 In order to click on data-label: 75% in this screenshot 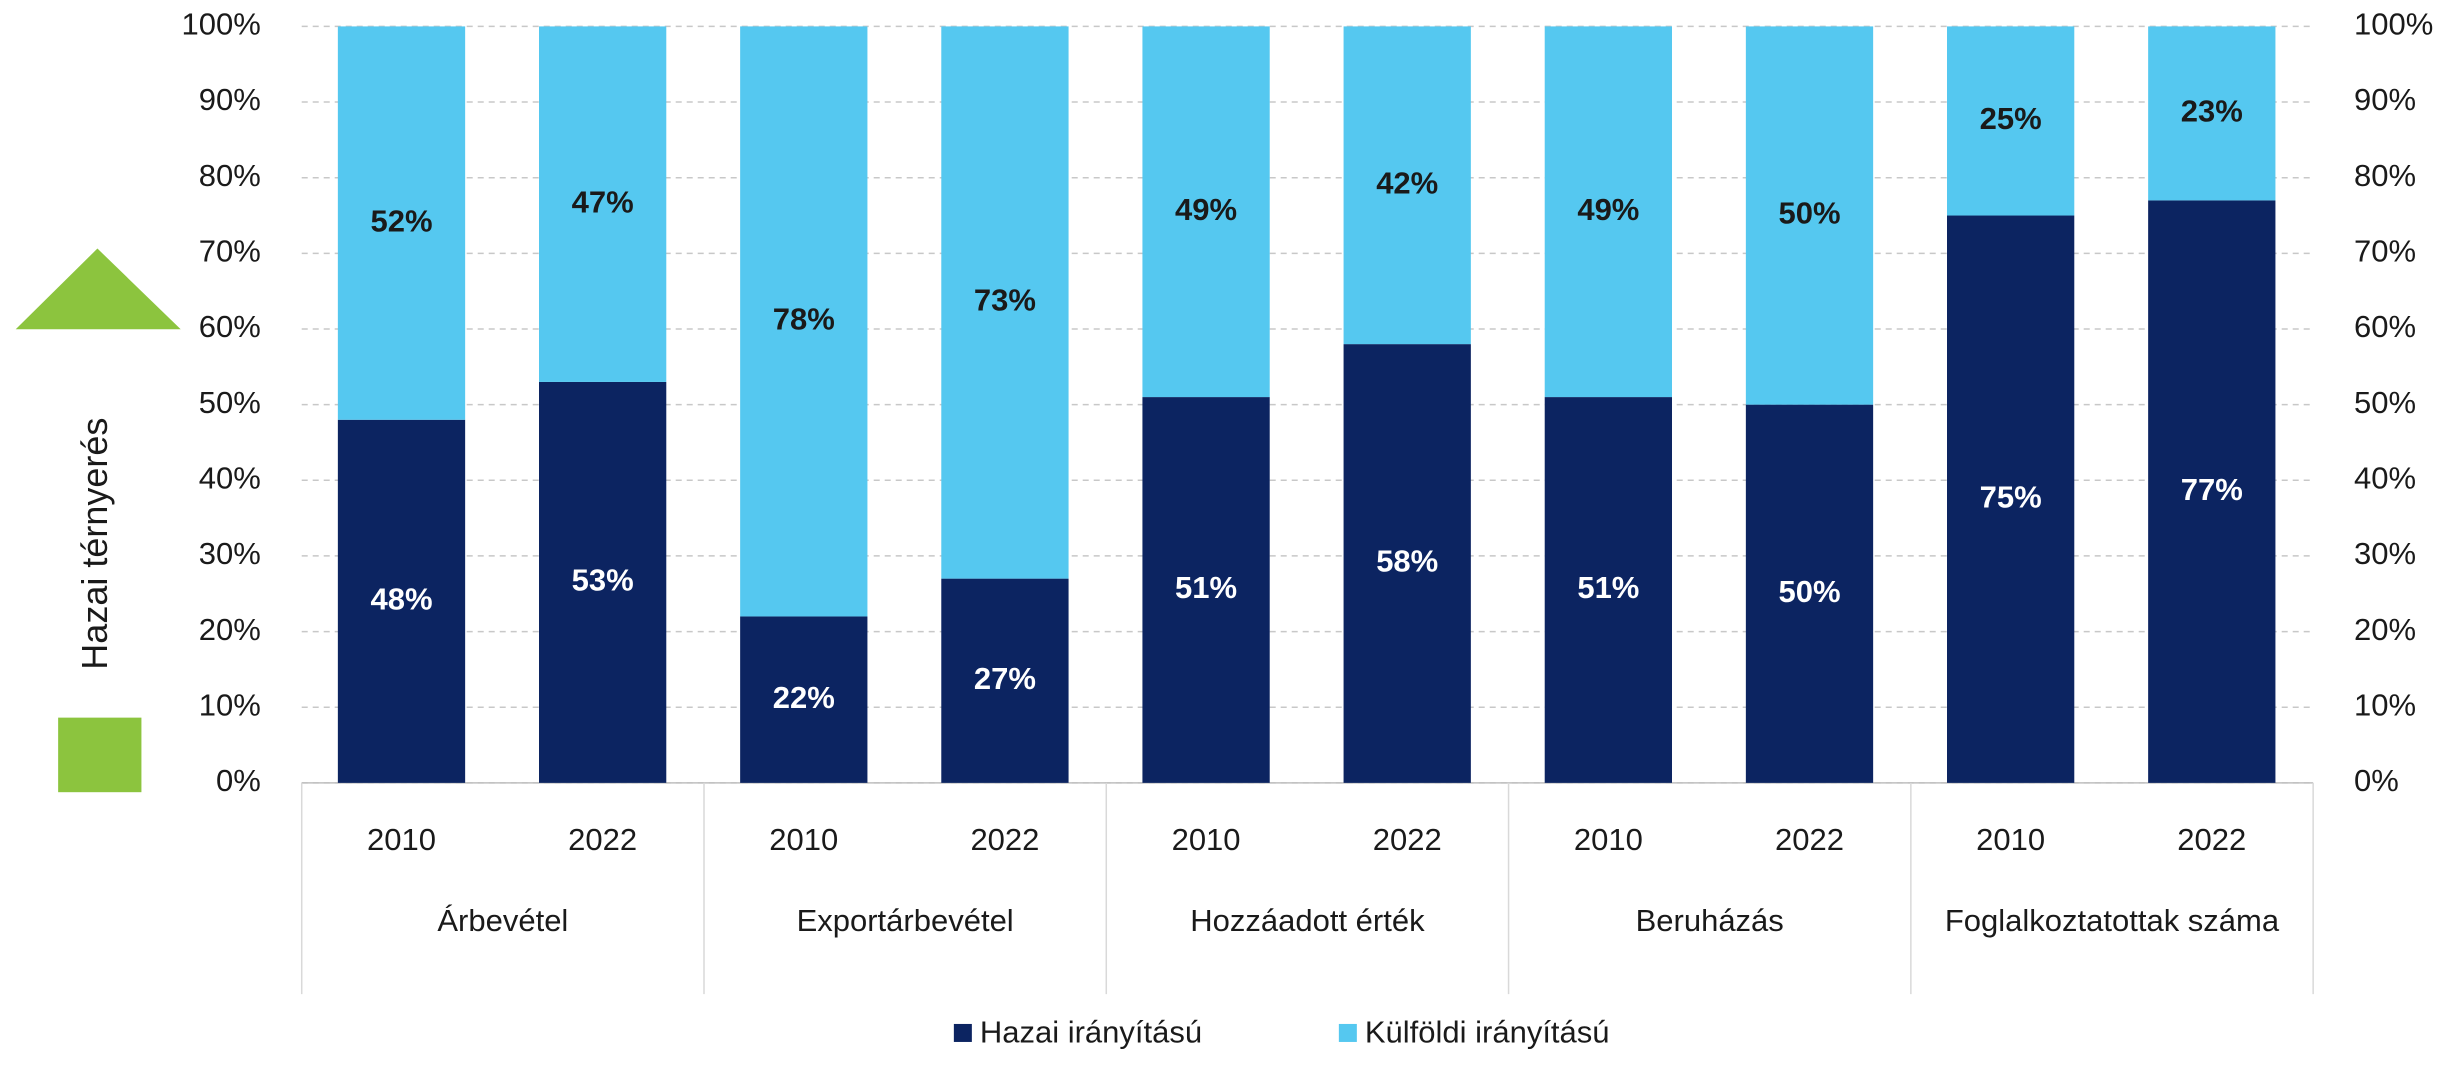, I will do `click(2011, 496)`.